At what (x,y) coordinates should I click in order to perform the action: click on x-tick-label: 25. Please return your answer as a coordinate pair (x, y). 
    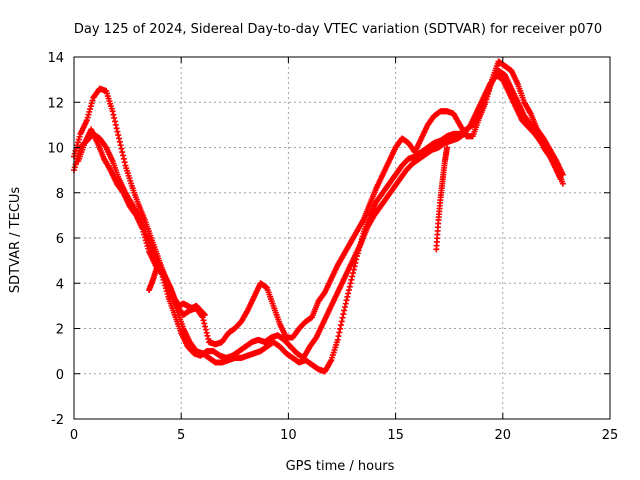
    Looking at the image, I should click on (610, 435).